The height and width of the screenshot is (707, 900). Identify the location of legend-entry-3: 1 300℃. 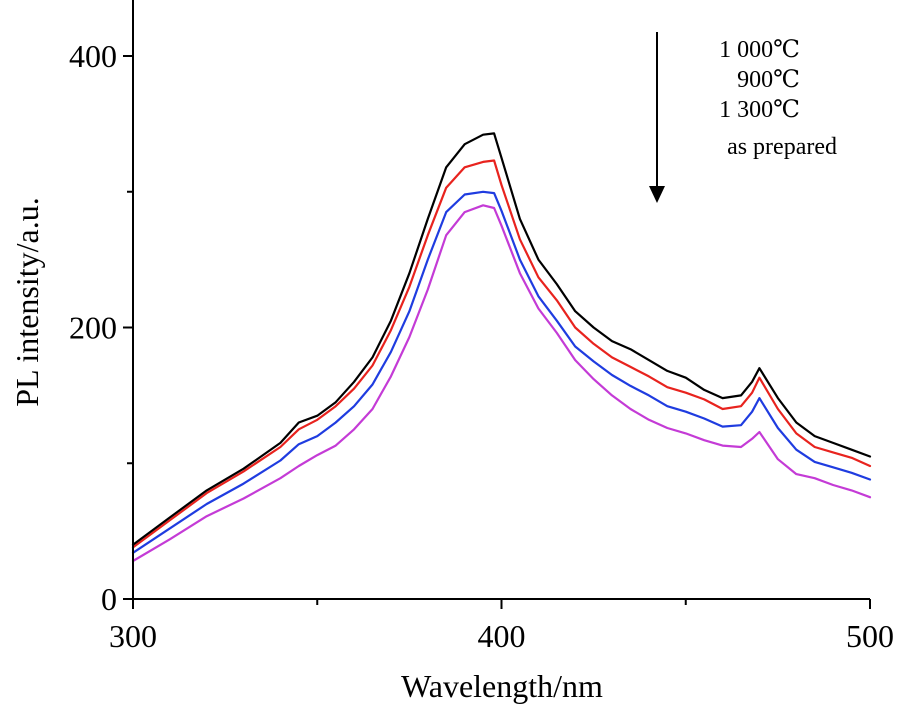
(759, 110).